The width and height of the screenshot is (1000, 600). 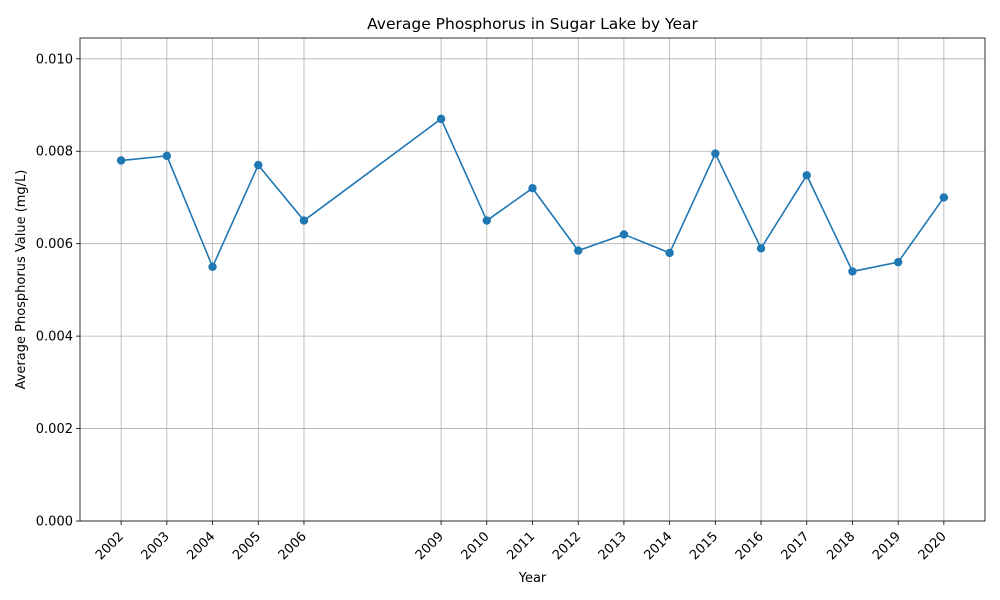 What do you see at coordinates (54, 152) in the screenshot?
I see `y-tick-label: 0.008` at bounding box center [54, 152].